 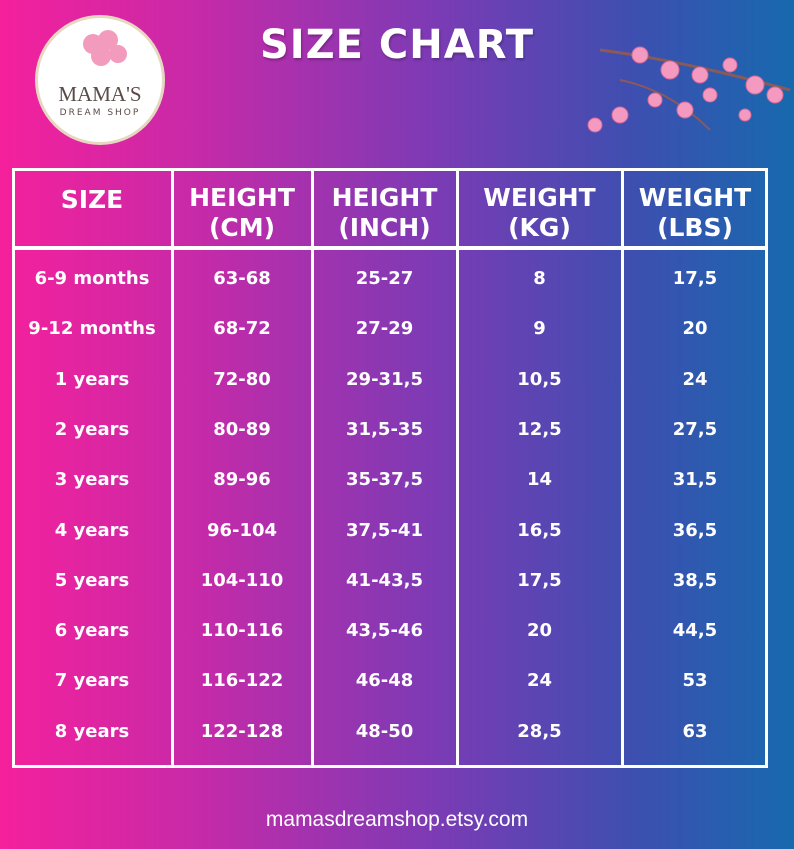 I want to click on table-cell: 8, so click(x=539, y=278).